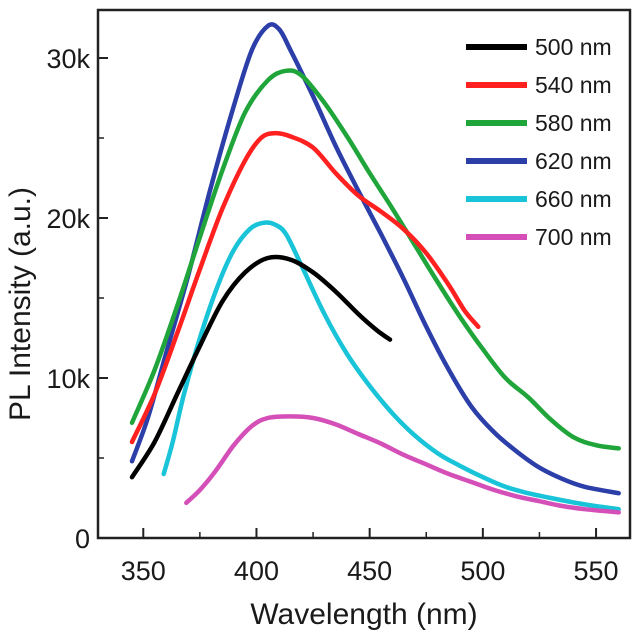 Image resolution: width=640 pixels, height=640 pixels. What do you see at coordinates (539, 142) in the screenshot?
I see `legend: 500 nm 540 nm 580 nm 620 nm 660 nm 700 nm` at bounding box center [539, 142].